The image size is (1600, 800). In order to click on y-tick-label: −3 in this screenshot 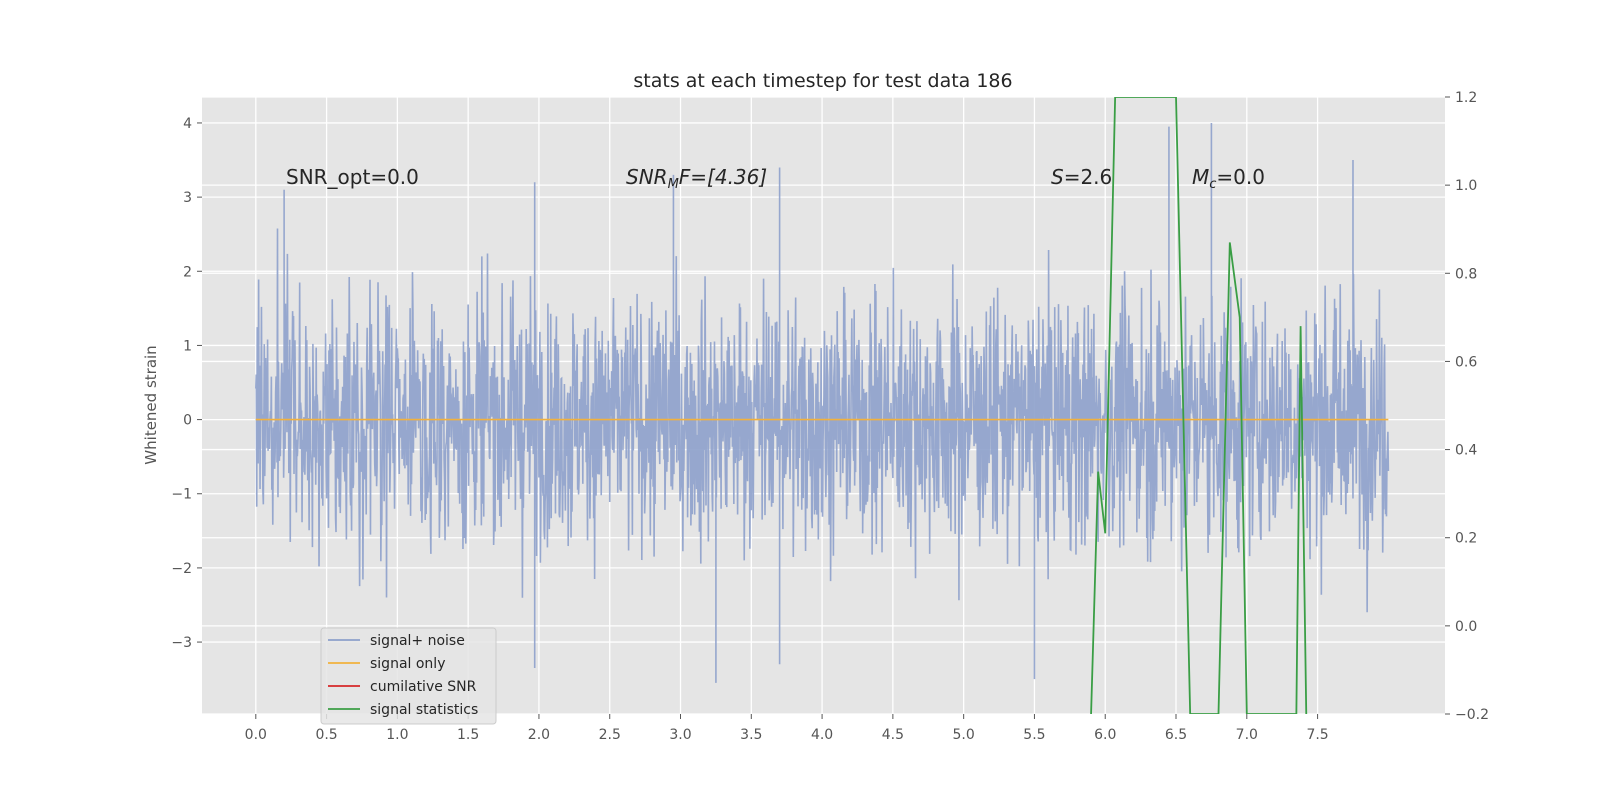, I will do `click(181, 643)`.